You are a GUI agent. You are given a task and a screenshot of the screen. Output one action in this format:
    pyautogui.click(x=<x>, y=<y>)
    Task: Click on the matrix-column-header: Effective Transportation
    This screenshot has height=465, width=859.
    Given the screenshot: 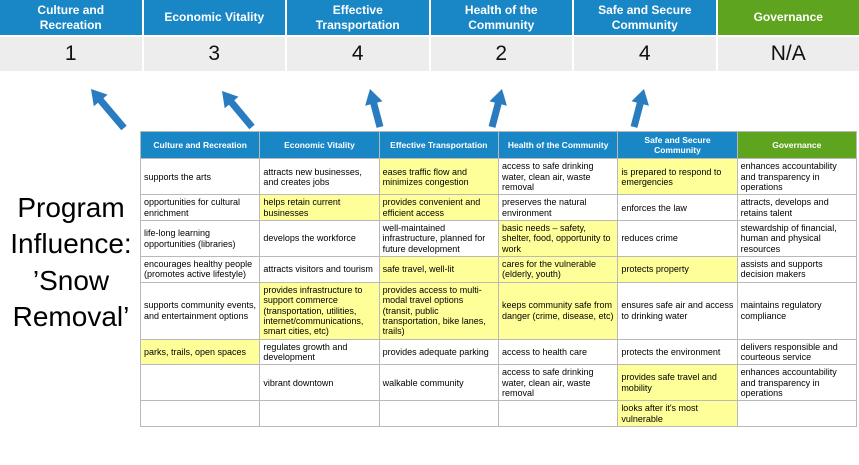 What is the action you would take?
    pyautogui.click(x=438, y=145)
    